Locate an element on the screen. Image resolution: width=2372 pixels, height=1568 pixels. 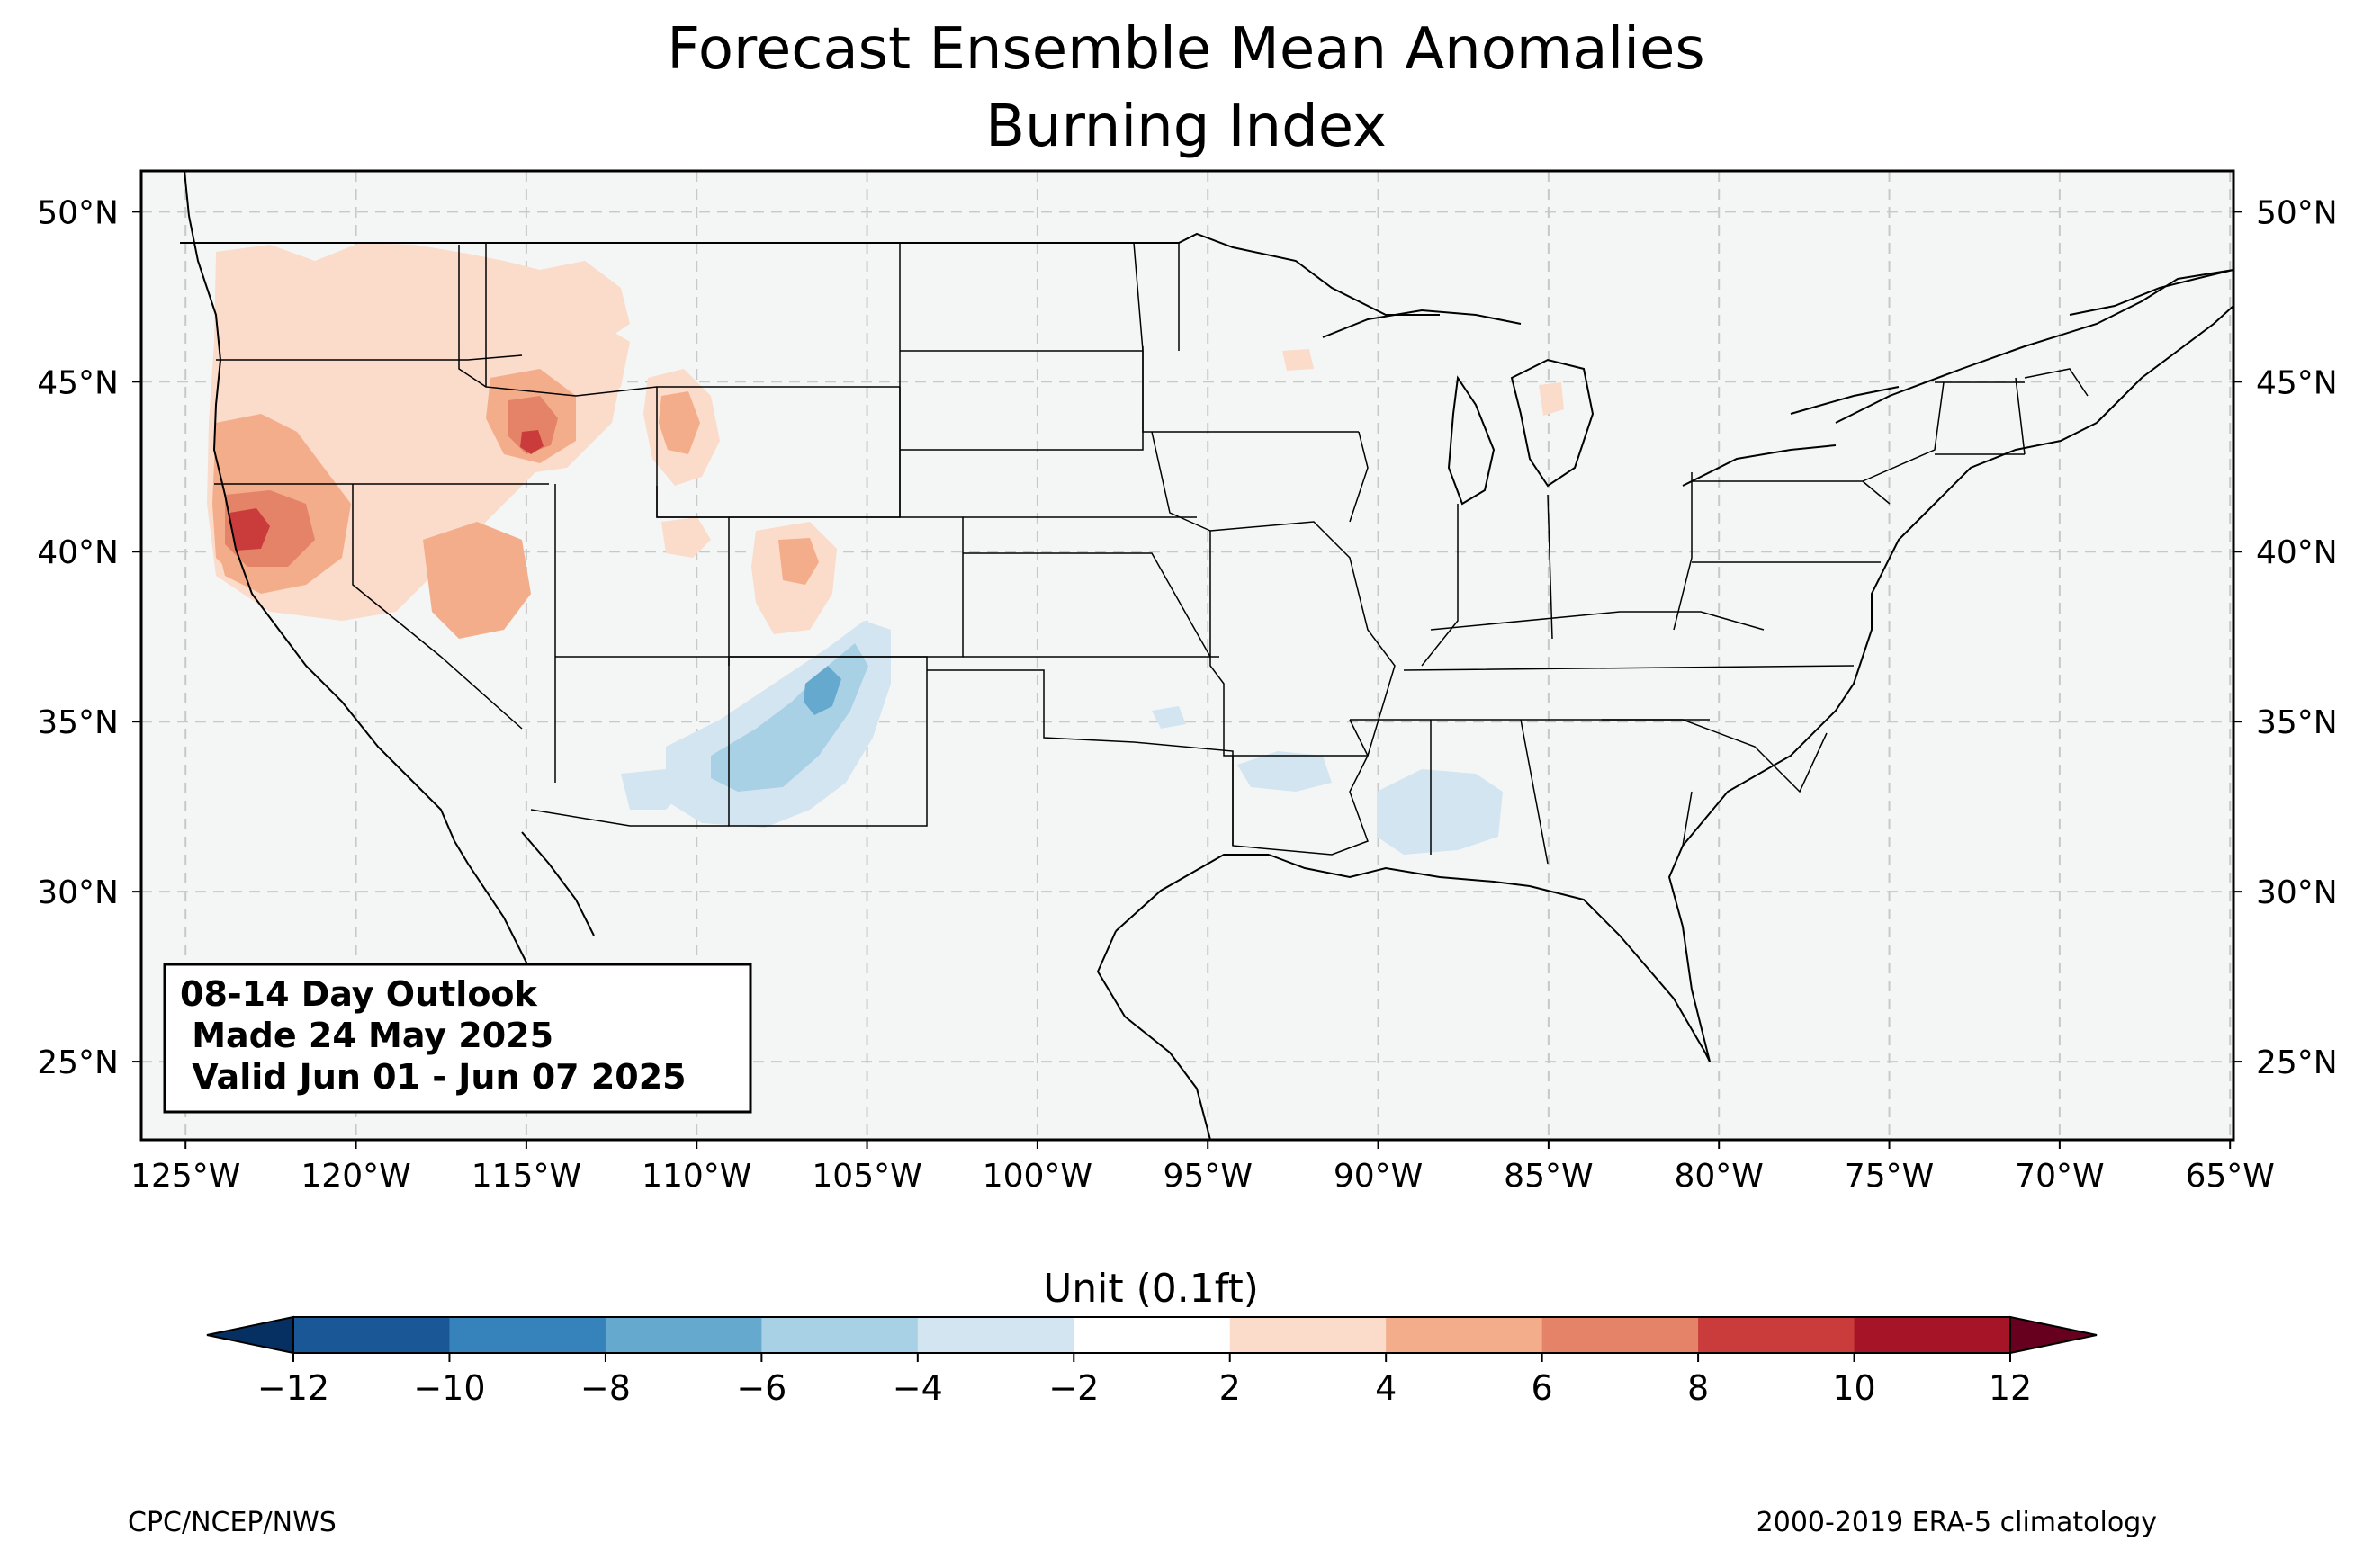
colorbar-tick-label: 8 is located at coordinates (1698, 1388).